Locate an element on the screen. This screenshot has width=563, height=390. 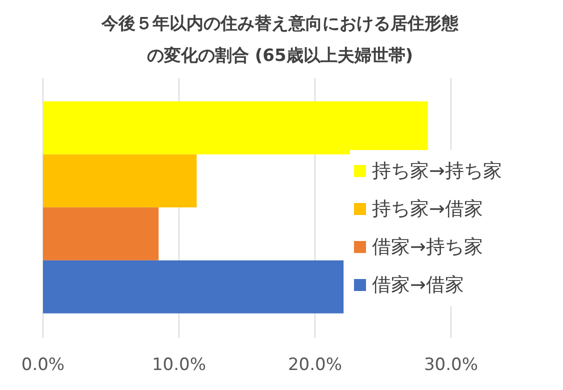
legend-label: 借家→持ち家 is located at coordinates (427, 247).